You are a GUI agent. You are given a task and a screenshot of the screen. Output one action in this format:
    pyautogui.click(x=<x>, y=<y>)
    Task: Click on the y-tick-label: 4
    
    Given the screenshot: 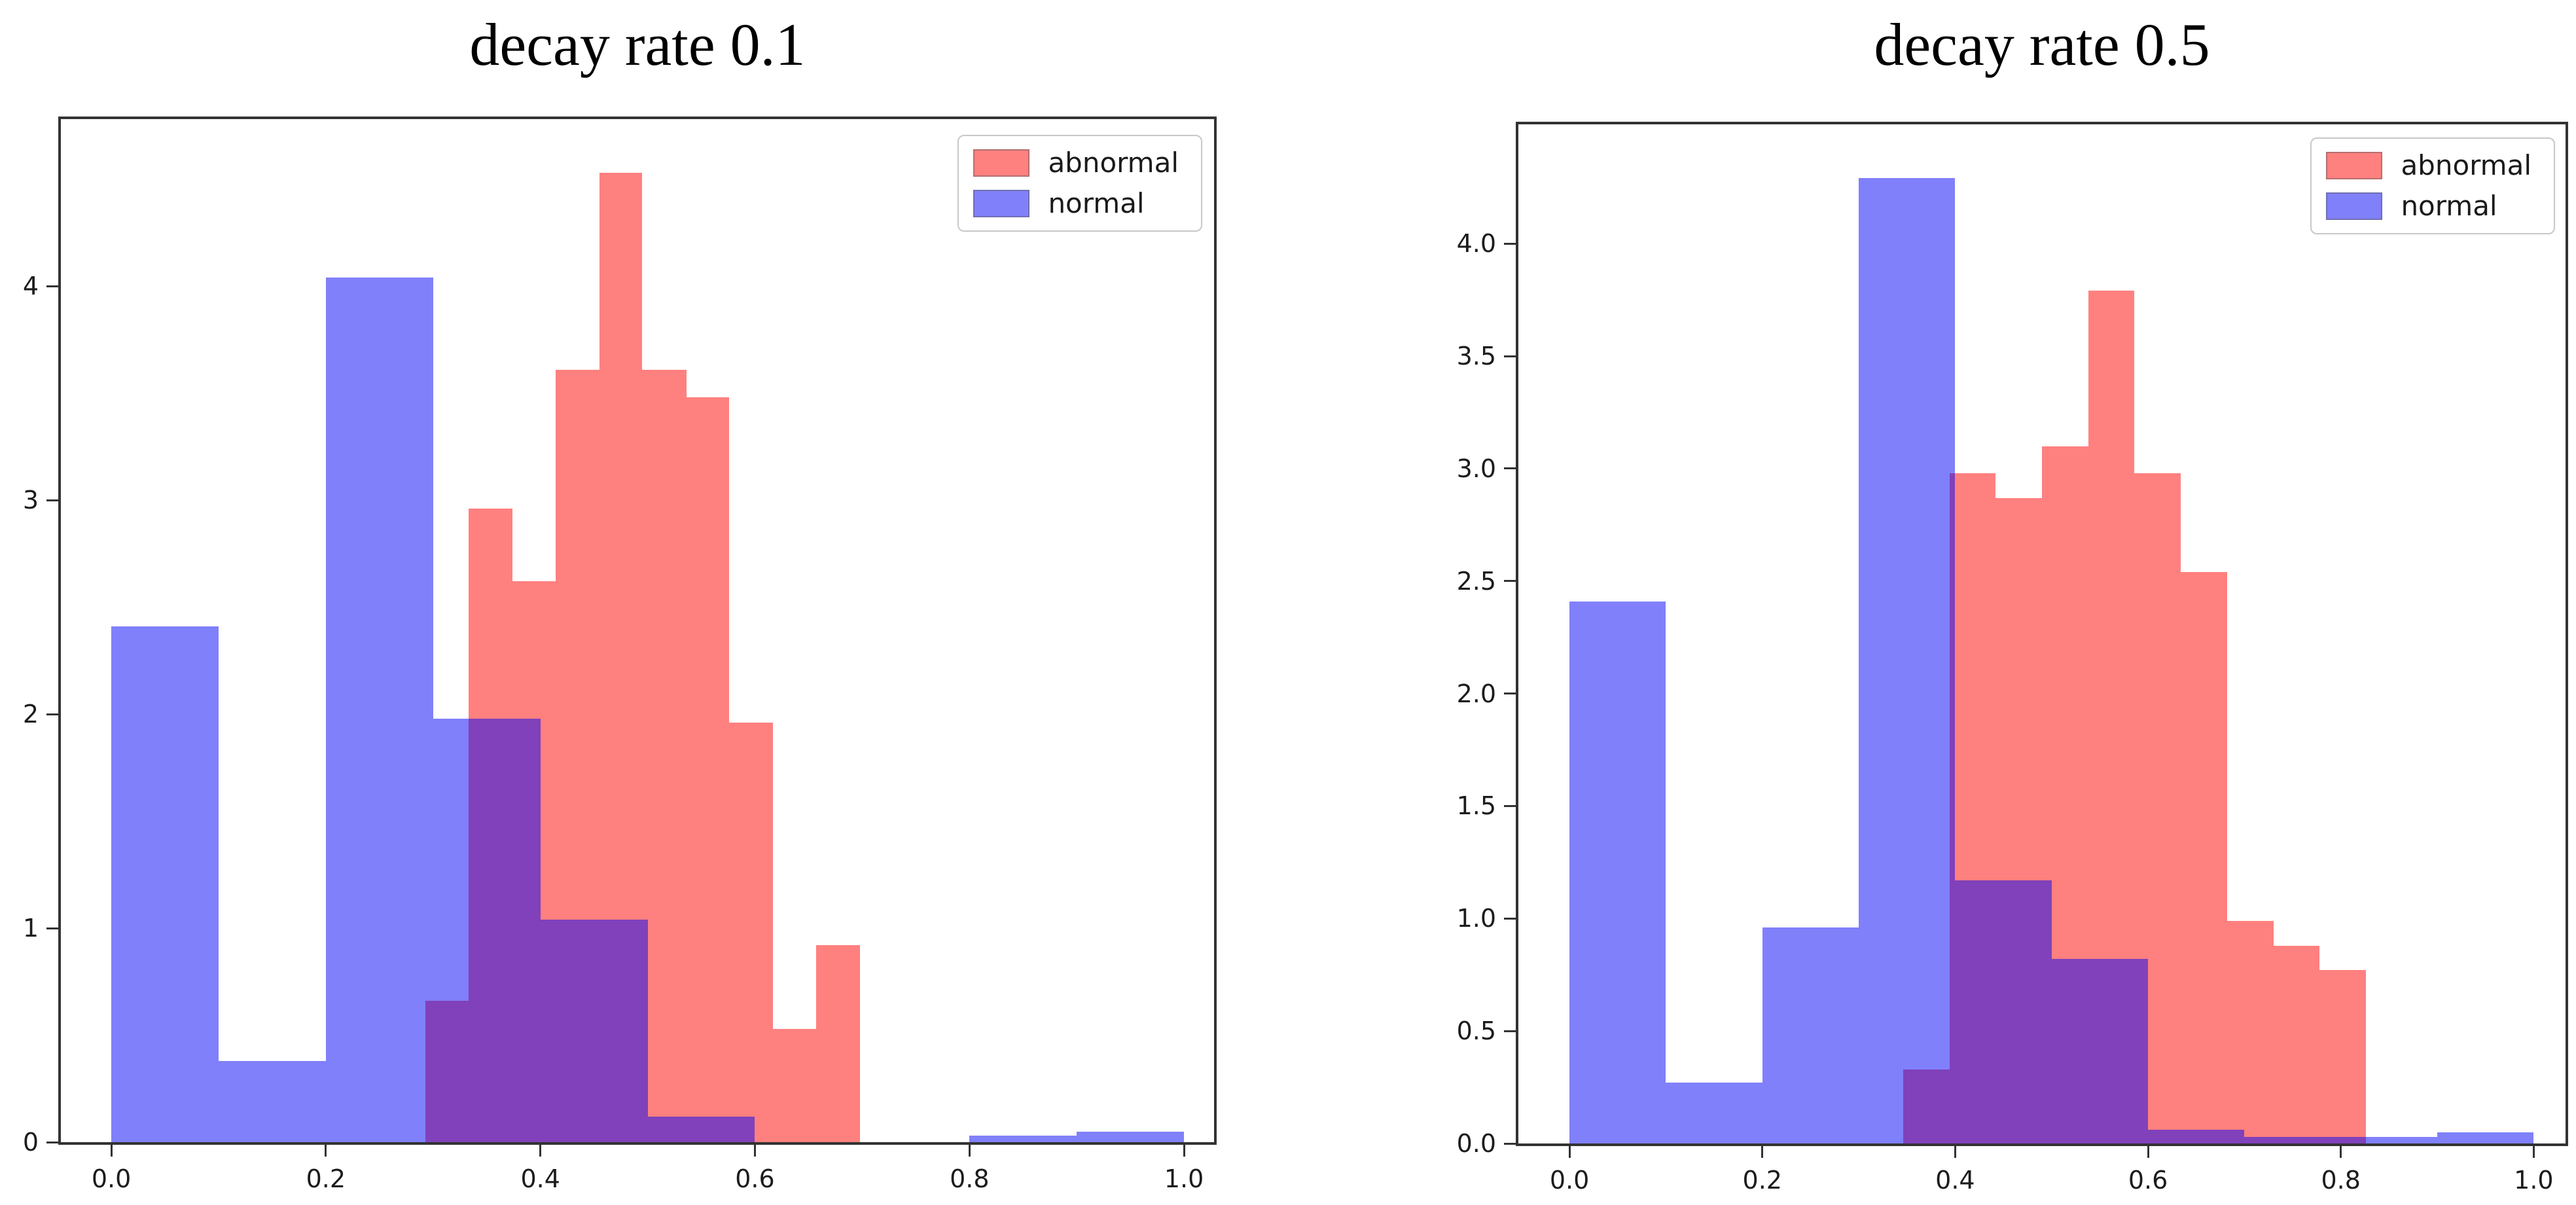 What is the action you would take?
    pyautogui.click(x=30, y=286)
    